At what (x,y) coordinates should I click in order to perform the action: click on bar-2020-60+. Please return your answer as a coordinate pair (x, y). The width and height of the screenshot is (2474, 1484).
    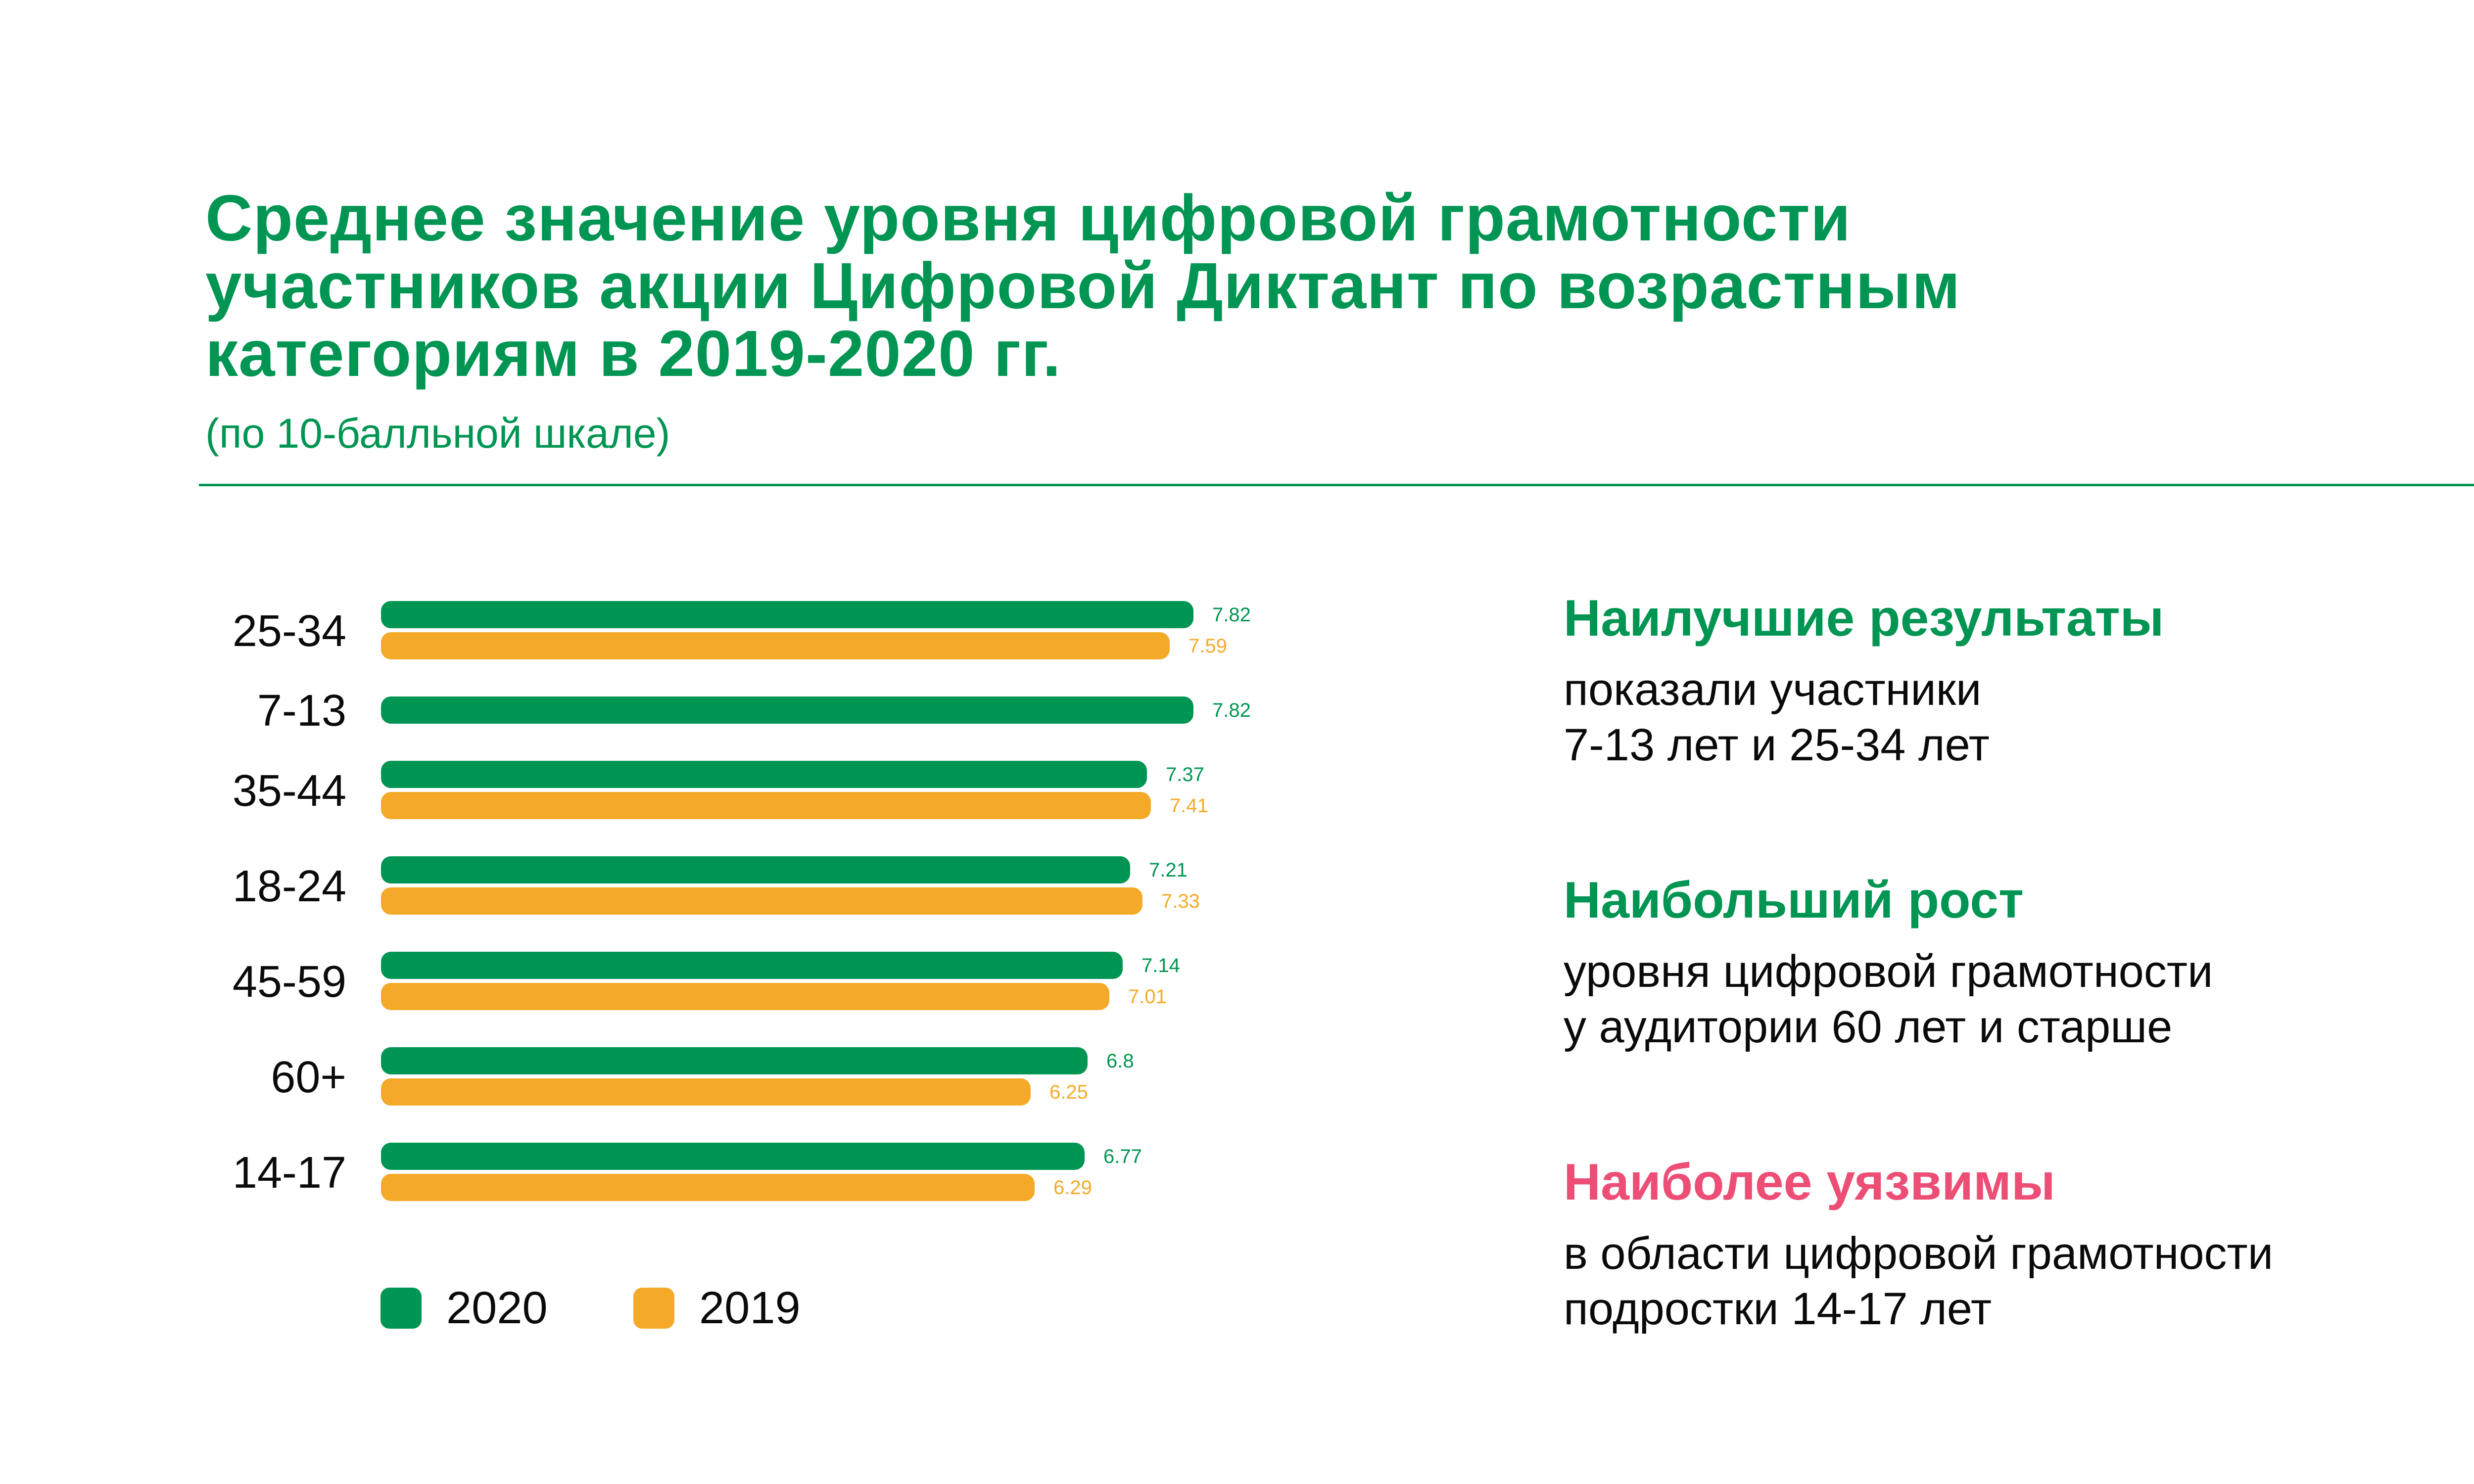
    Looking at the image, I should click on (735, 1060).